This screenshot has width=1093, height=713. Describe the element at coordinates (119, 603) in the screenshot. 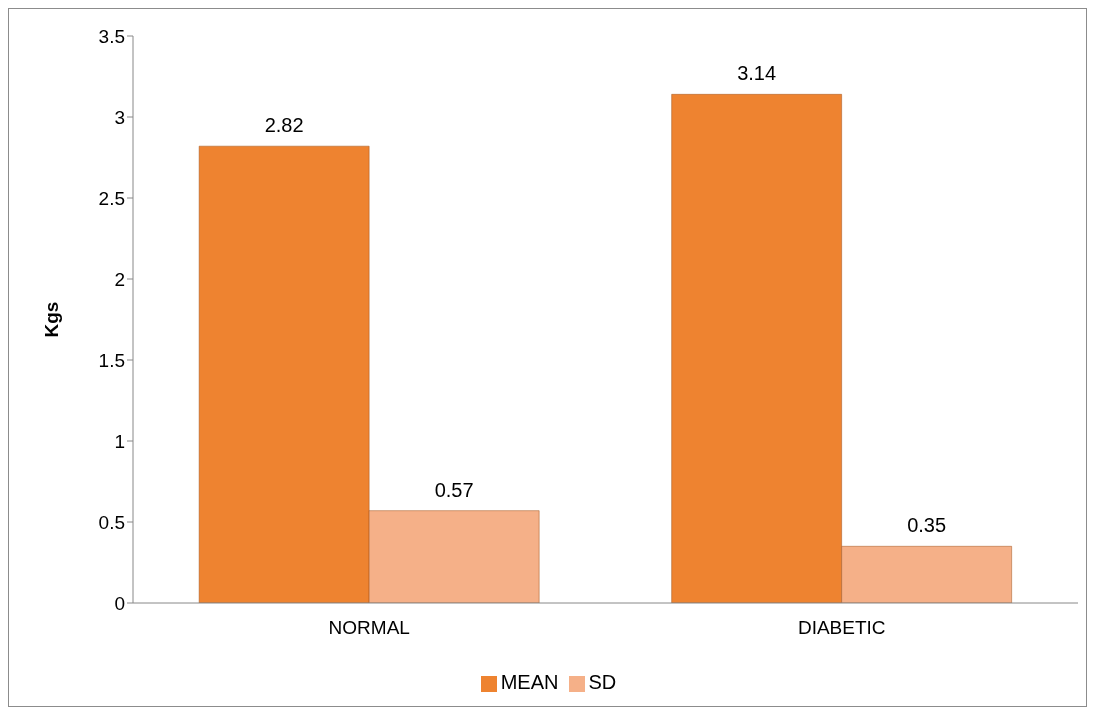

I see `y-tick-label: 0` at that location.